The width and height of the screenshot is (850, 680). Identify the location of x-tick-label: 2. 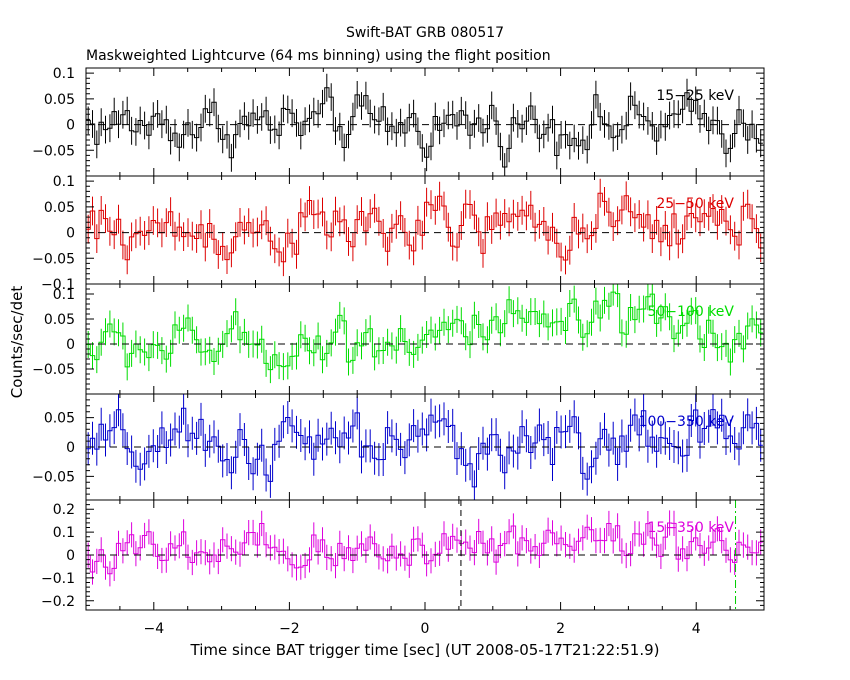
(560, 629).